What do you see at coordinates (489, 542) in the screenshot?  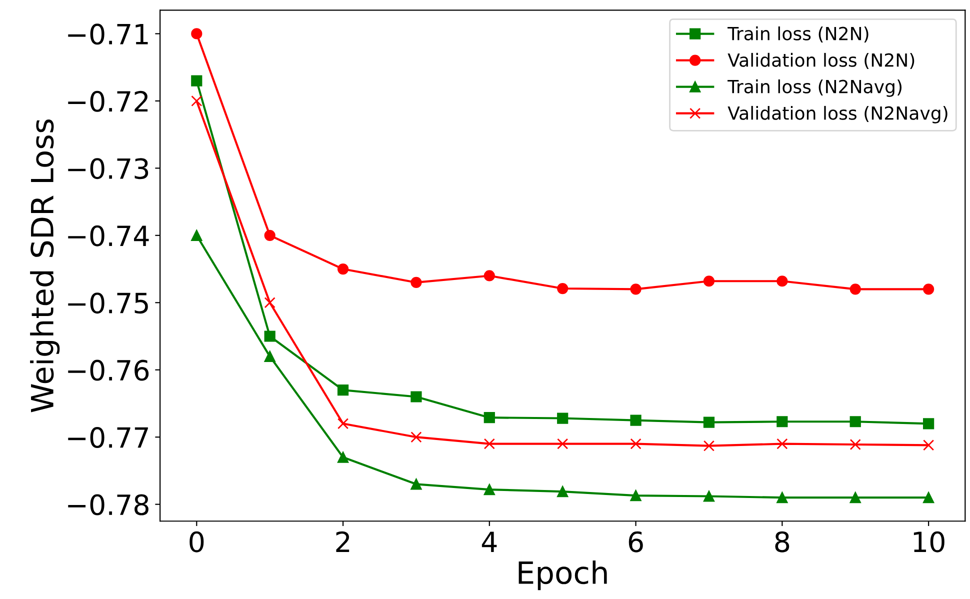 I see `x-tick-label: 4` at bounding box center [489, 542].